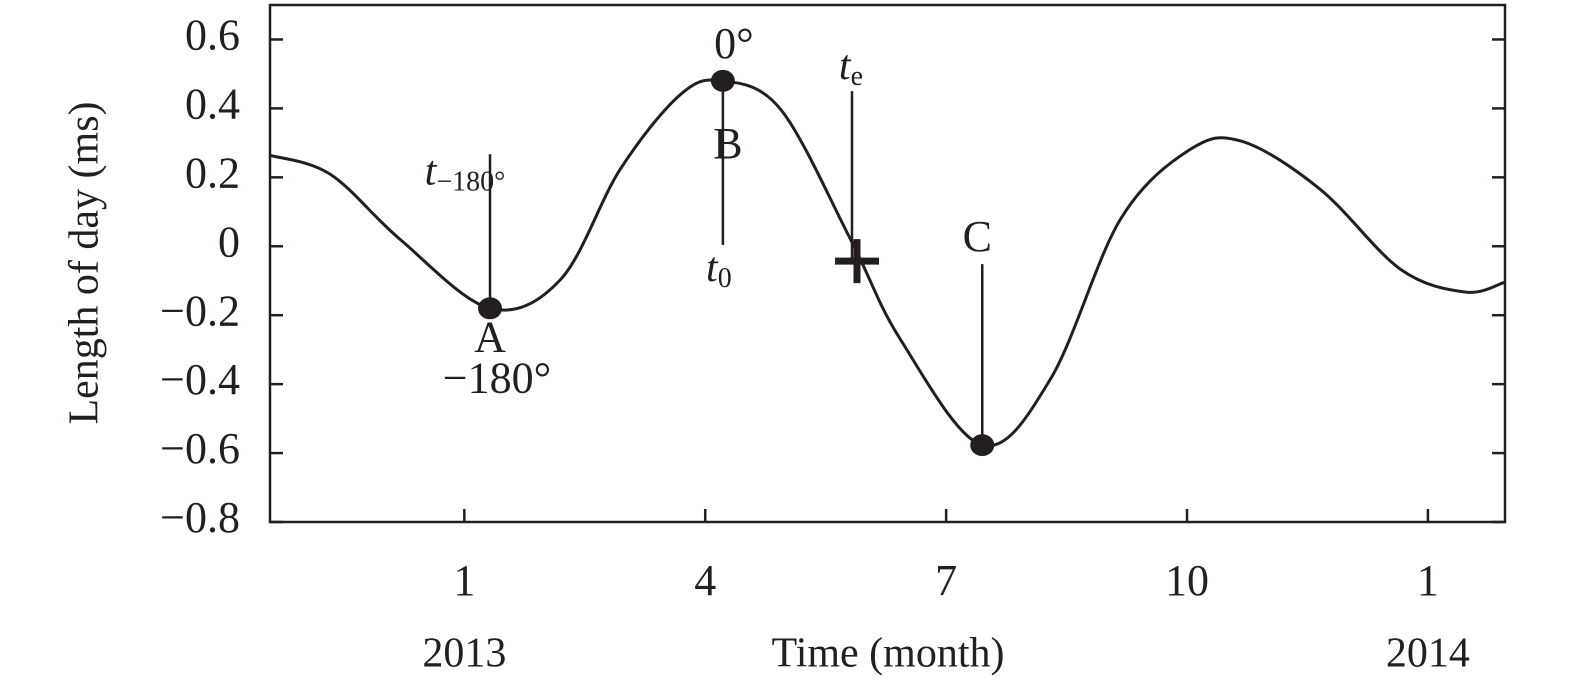 Image resolution: width=1575 pixels, height=695 pixels. What do you see at coordinates (1428, 654) in the screenshot?
I see `year-label: 2014` at bounding box center [1428, 654].